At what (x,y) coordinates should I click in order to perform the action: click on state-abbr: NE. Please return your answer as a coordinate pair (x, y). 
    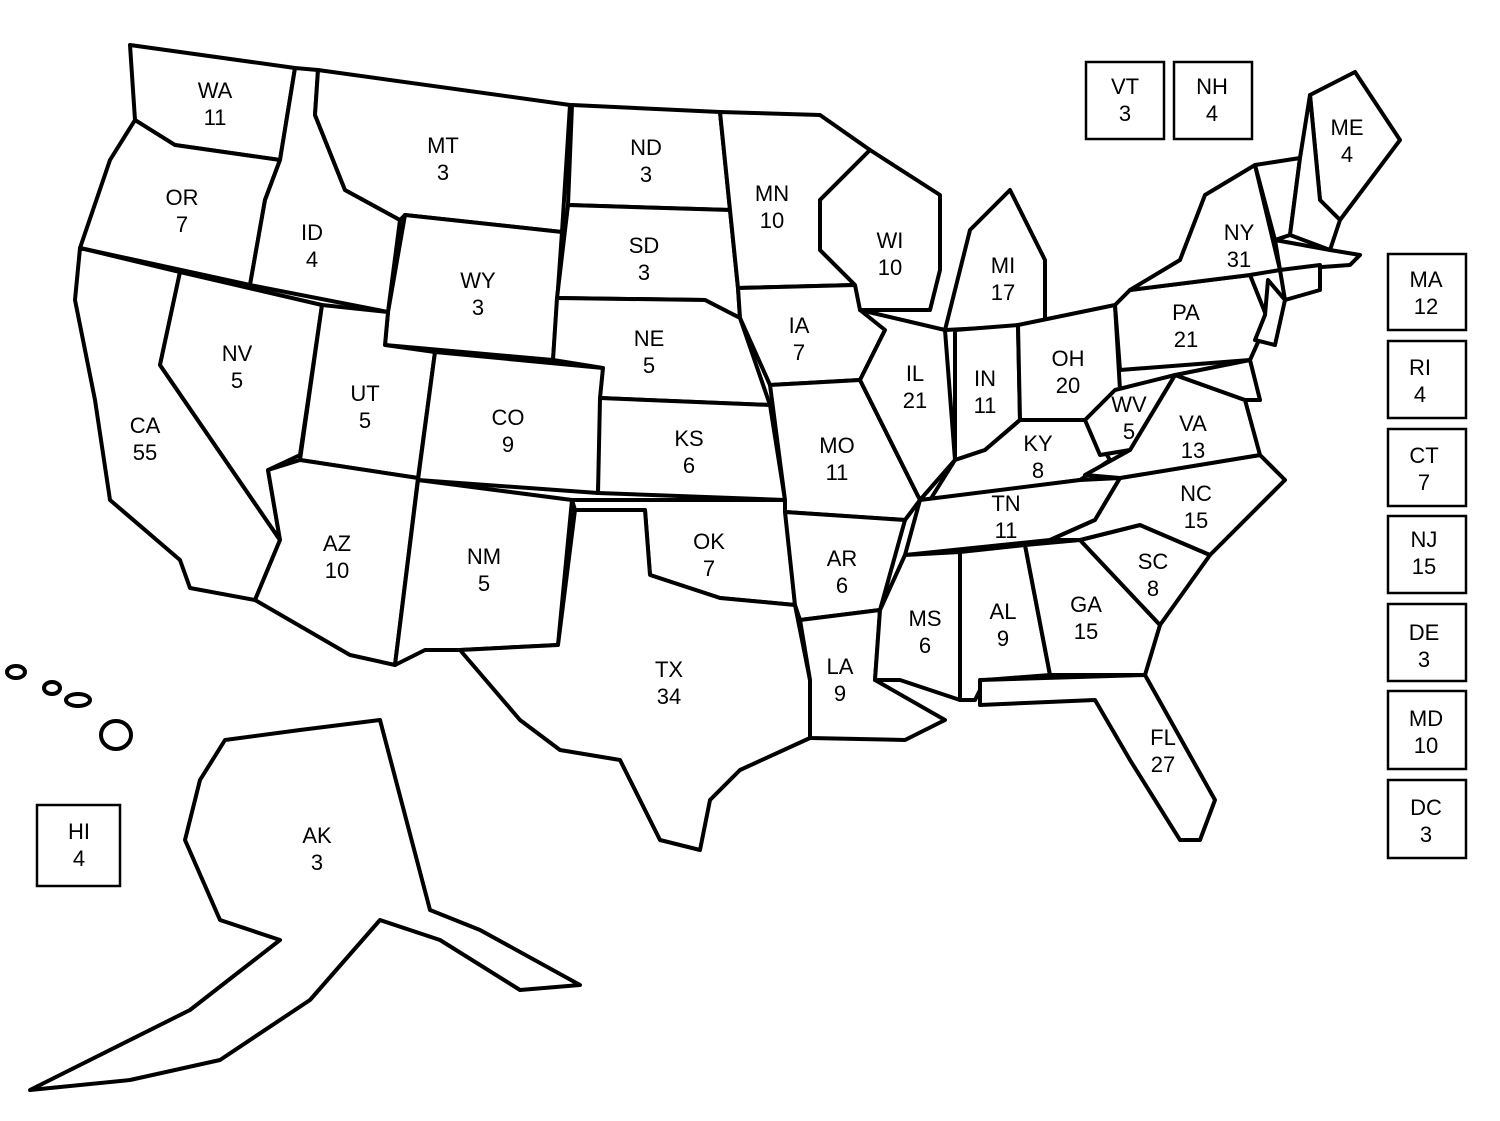
    Looking at the image, I should click on (649, 338).